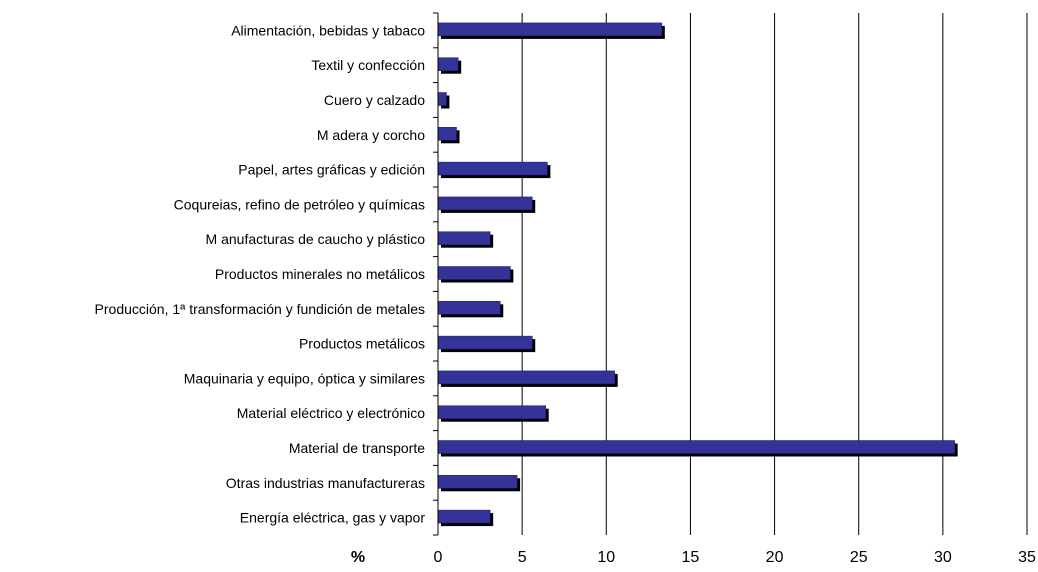 The image size is (1038, 572). Describe the element at coordinates (333, 518) in the screenshot. I see `category-label: Energía eléctrica, gas y vapor` at that location.